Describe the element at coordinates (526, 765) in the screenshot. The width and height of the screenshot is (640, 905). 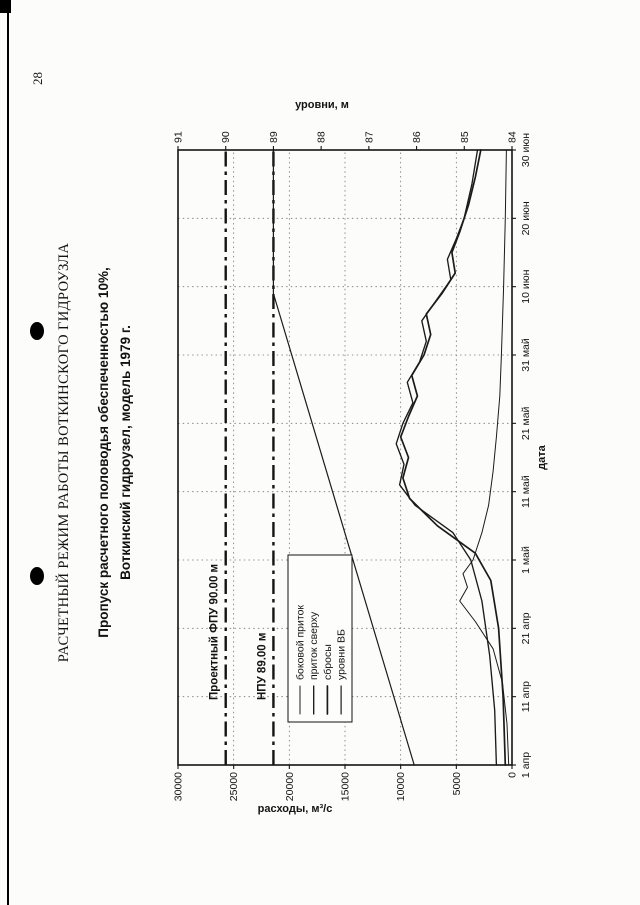
I see `x-tick-label: 1 апр` at that location.